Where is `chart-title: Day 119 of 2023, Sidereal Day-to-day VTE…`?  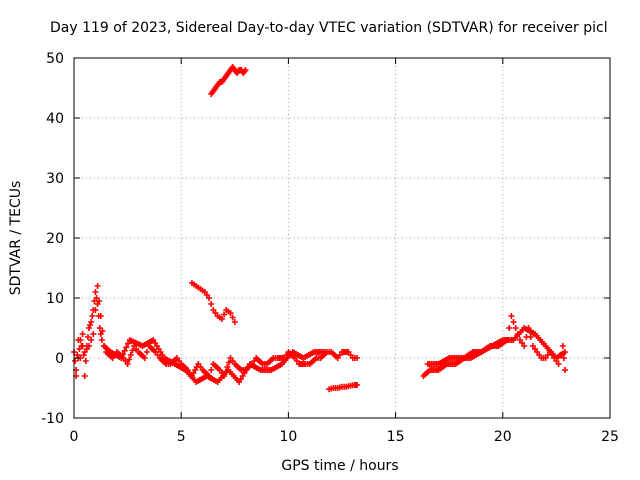
chart-title: Day 119 of 2023, Sidereal Day-to-day VTE… is located at coordinates (329, 28).